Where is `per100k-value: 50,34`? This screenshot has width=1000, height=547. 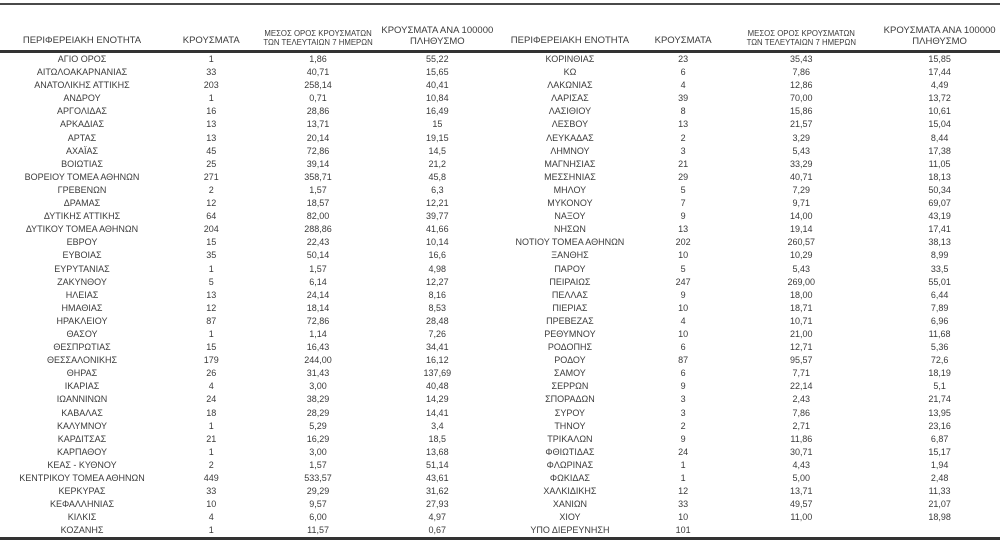 per100k-value: 50,34 is located at coordinates (939, 189).